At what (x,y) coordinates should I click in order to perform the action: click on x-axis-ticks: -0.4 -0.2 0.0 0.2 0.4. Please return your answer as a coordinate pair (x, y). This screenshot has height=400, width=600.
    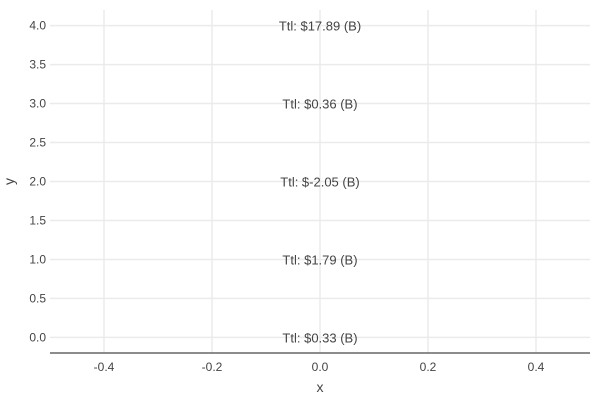
    Looking at the image, I should click on (319, 367).